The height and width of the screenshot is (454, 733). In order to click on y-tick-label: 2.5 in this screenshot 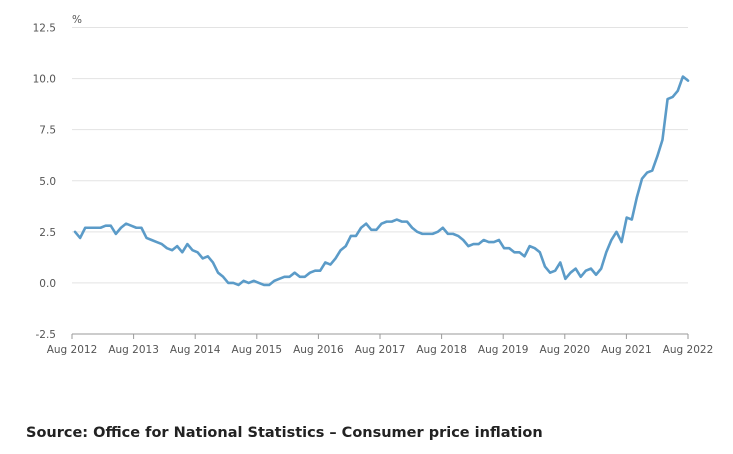, I will do `click(47, 233)`.